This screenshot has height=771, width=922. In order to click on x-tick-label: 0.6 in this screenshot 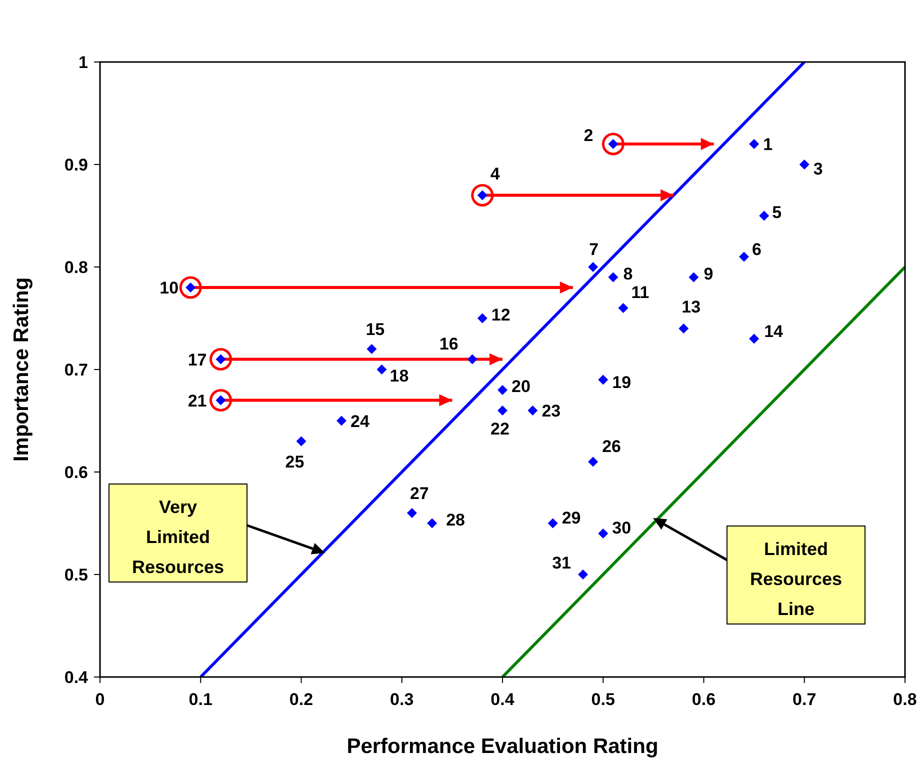, I will do `click(704, 699)`.